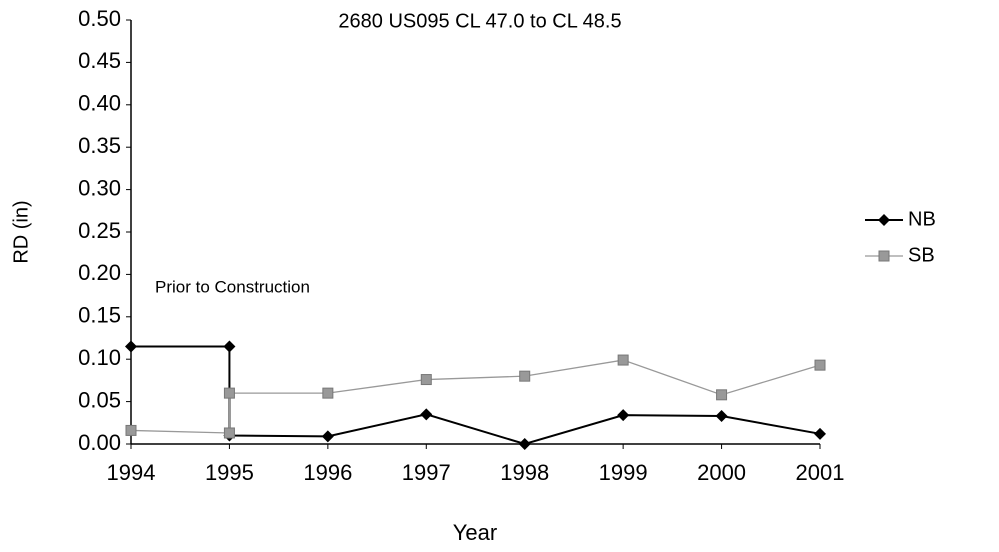 This screenshot has width=999, height=552. Describe the element at coordinates (475, 532) in the screenshot. I see `x-axis-label: Year` at that location.